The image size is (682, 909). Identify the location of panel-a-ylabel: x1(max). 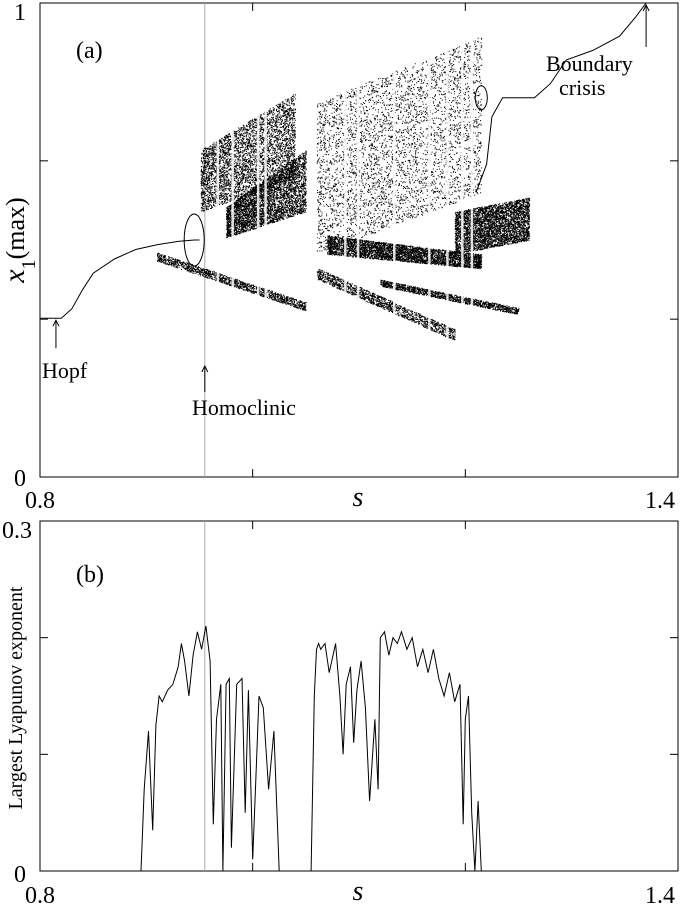
(20, 240).